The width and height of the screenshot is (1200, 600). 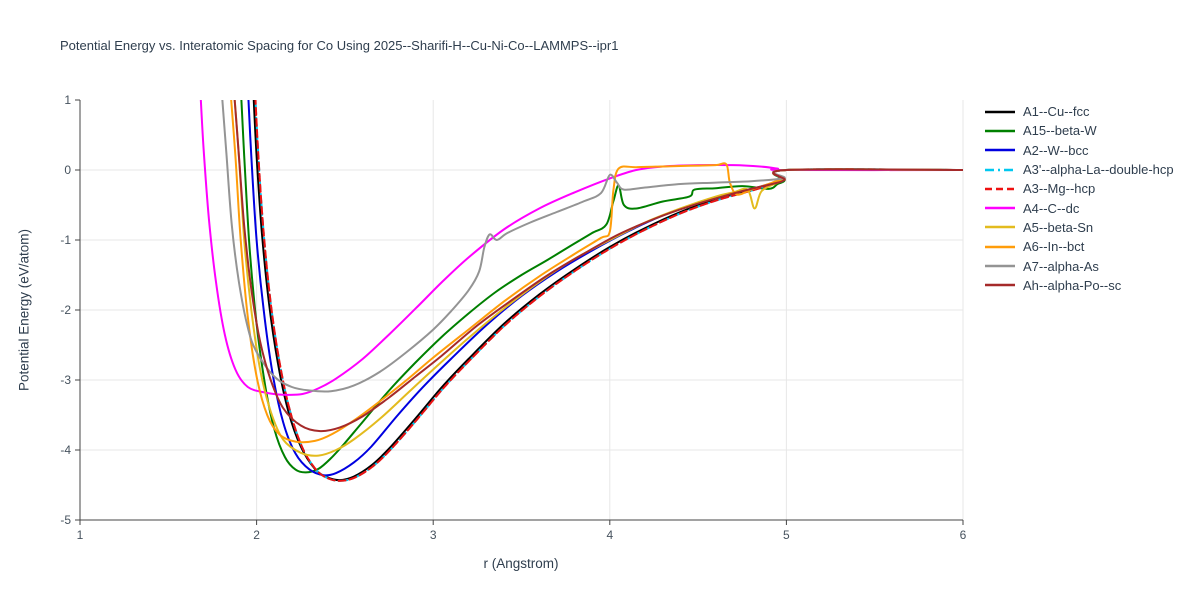 I want to click on legend-label: A1--Cu--fcc, so click(x=1056, y=112).